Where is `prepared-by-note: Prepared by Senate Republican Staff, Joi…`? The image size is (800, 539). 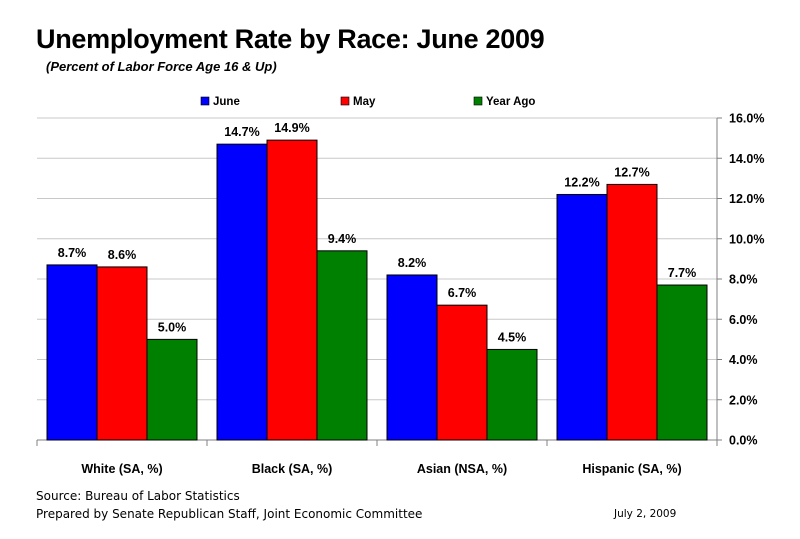
prepared-by-note: Prepared by Senate Republican Staff, Joi… is located at coordinates (229, 514).